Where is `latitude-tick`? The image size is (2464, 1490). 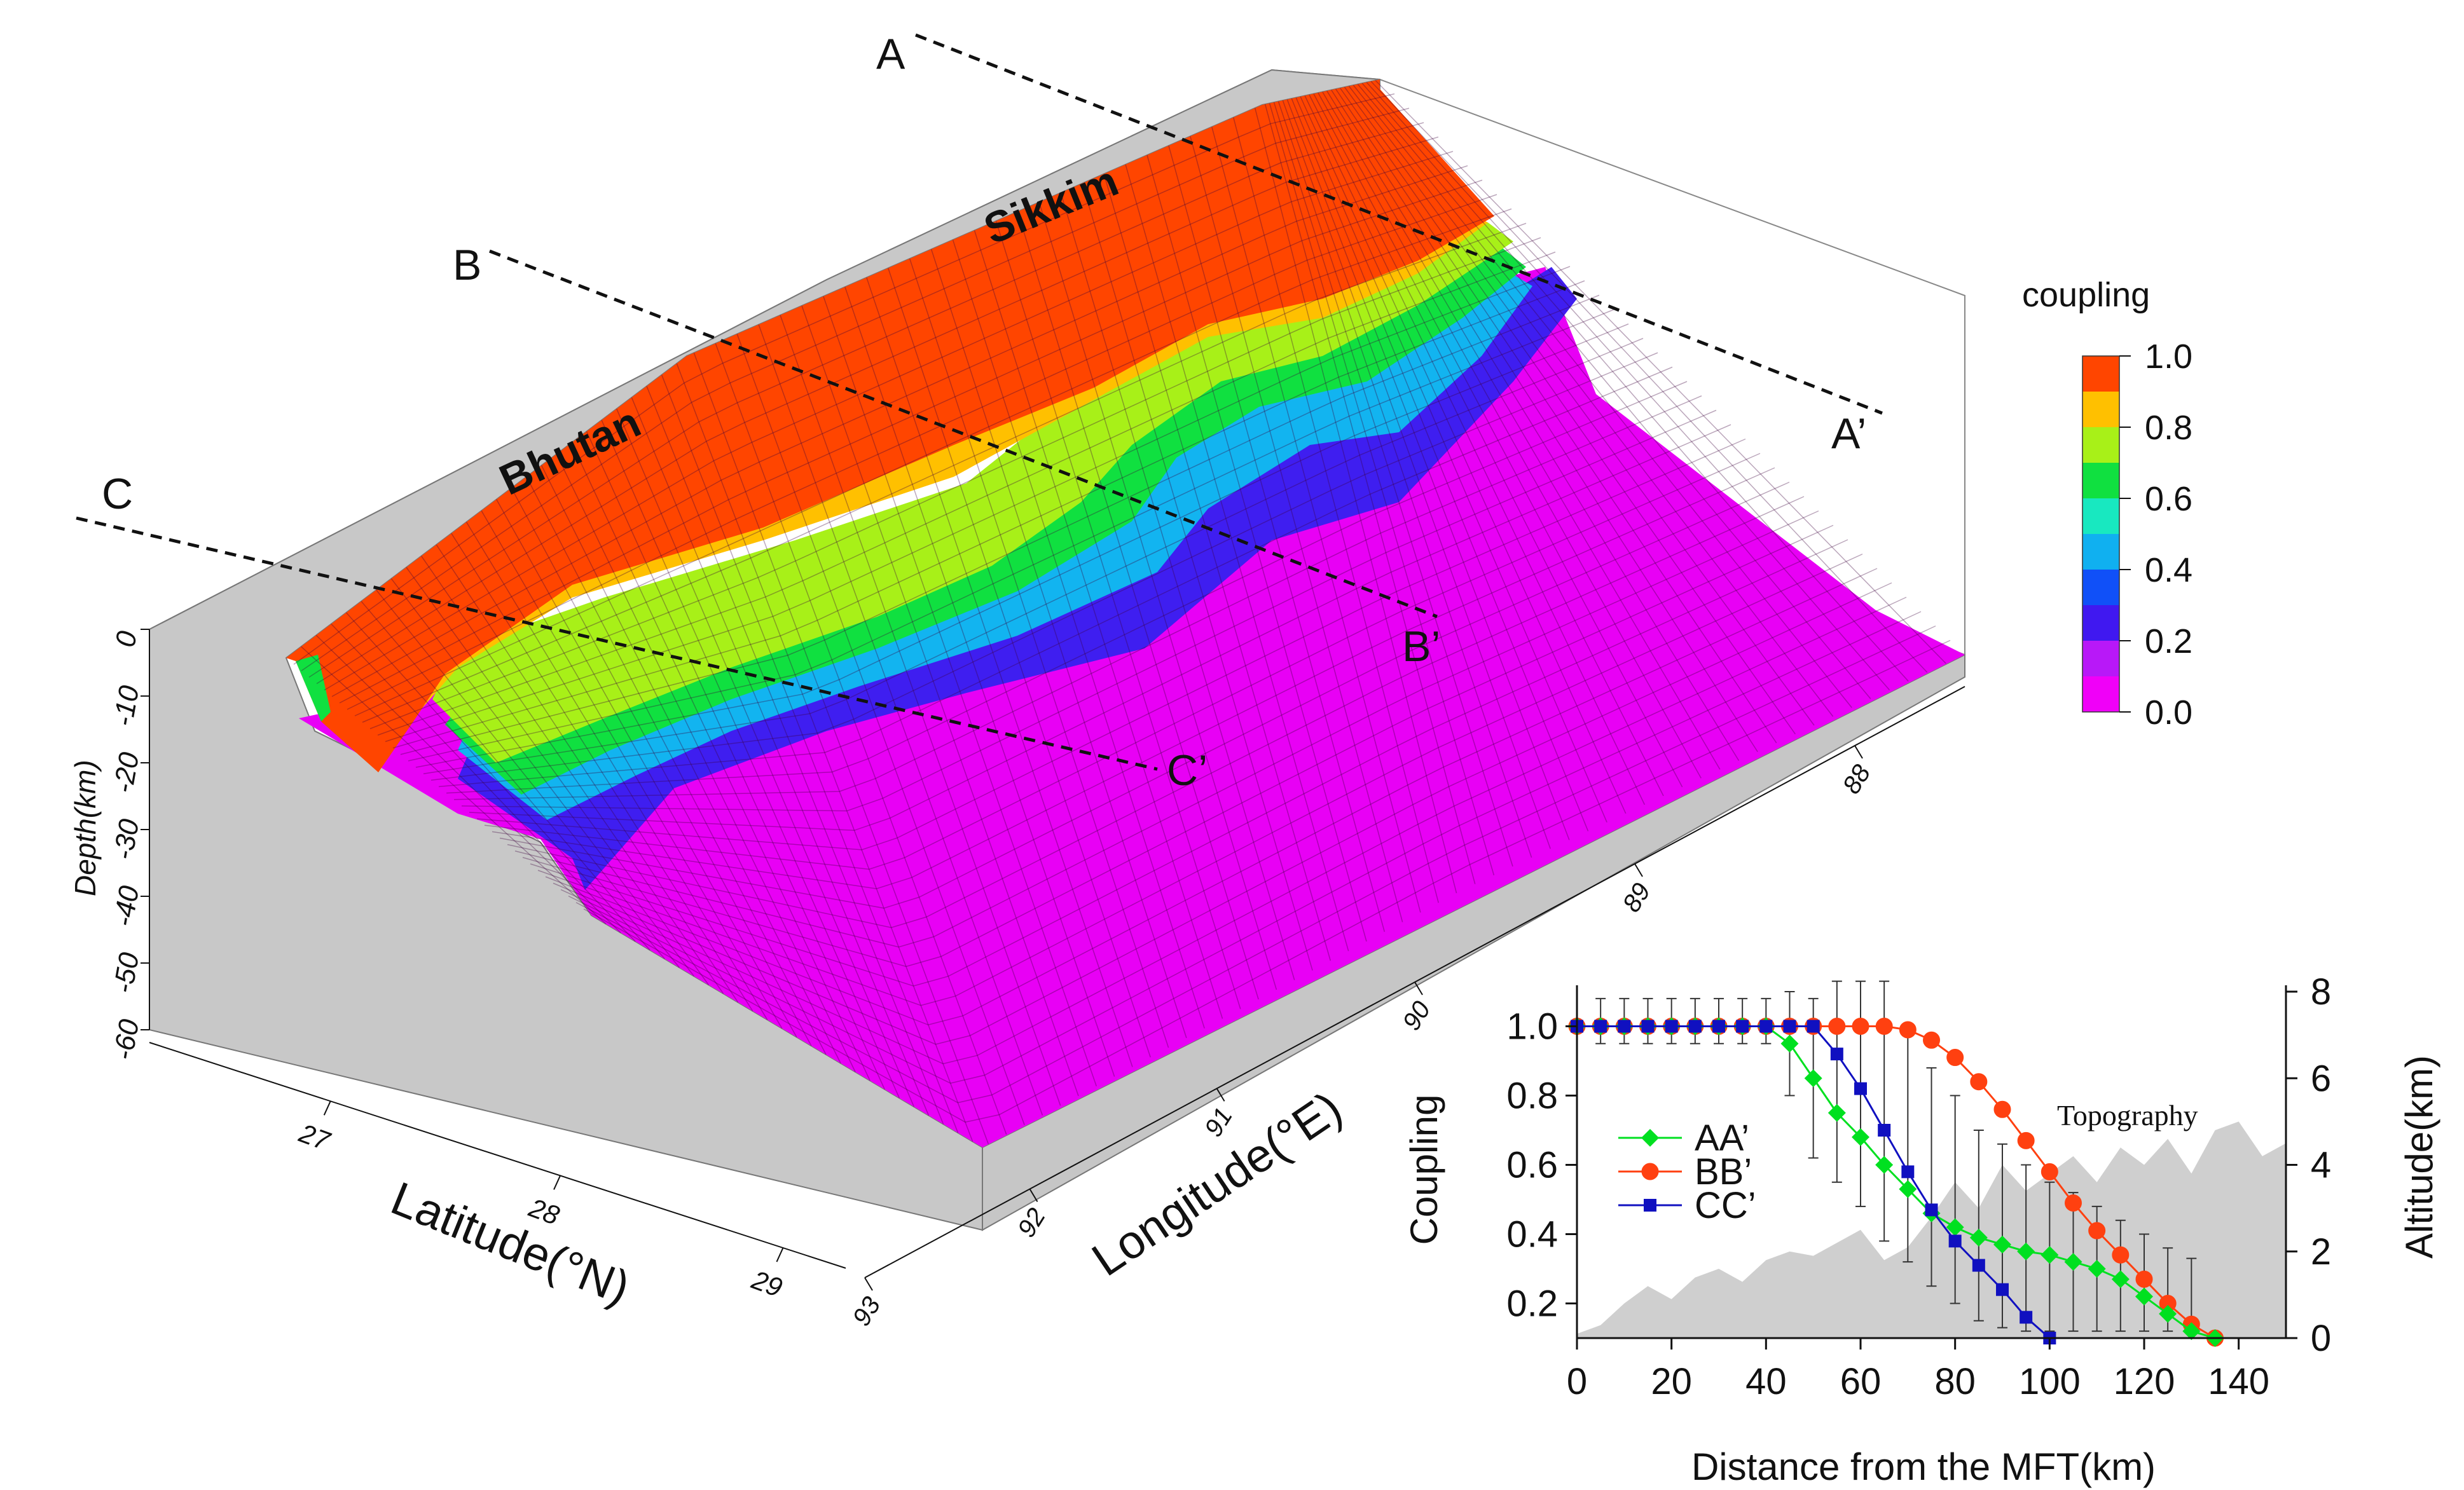 latitude-tick is located at coordinates (557, 1182).